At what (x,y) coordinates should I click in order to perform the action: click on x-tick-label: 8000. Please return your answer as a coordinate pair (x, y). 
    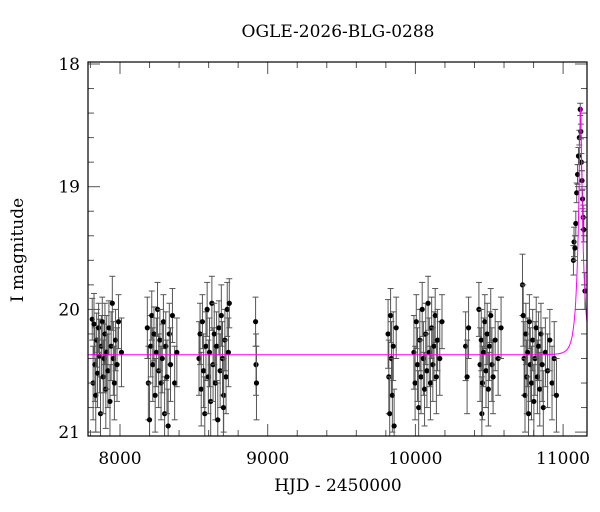
    Looking at the image, I should click on (119, 459).